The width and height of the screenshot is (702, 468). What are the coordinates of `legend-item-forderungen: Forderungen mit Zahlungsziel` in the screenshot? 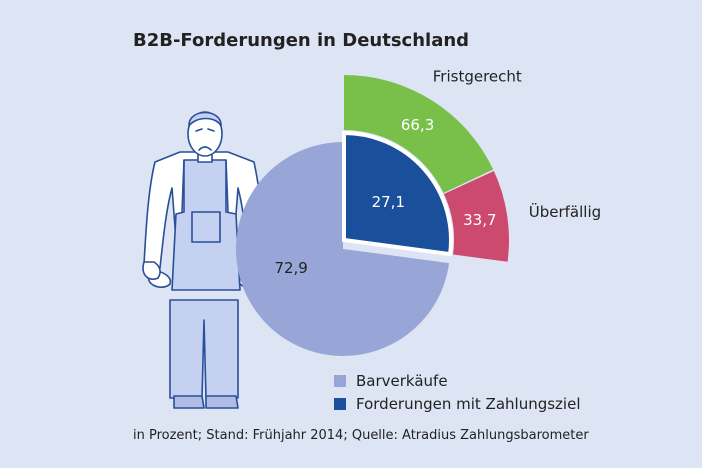 It's located at (457, 404).